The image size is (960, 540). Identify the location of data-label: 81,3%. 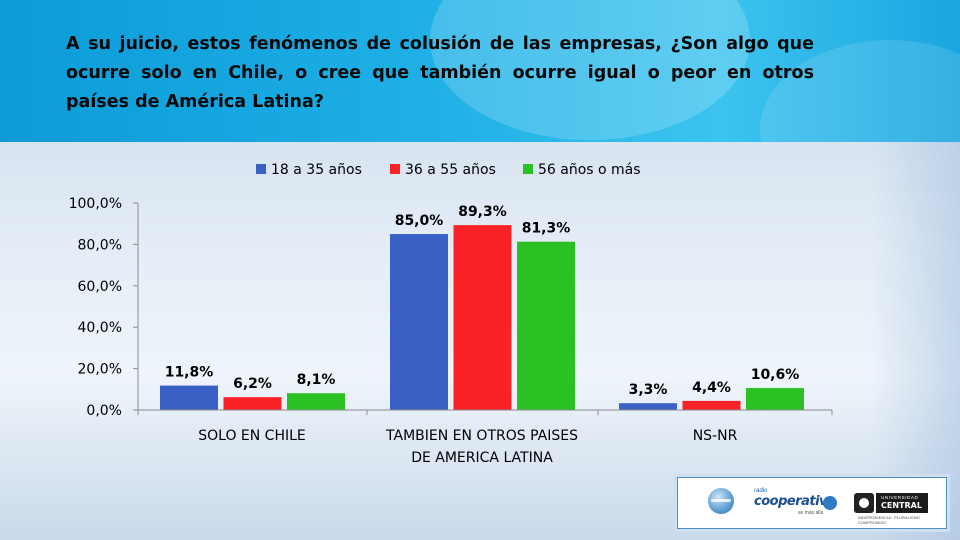
(546, 229).